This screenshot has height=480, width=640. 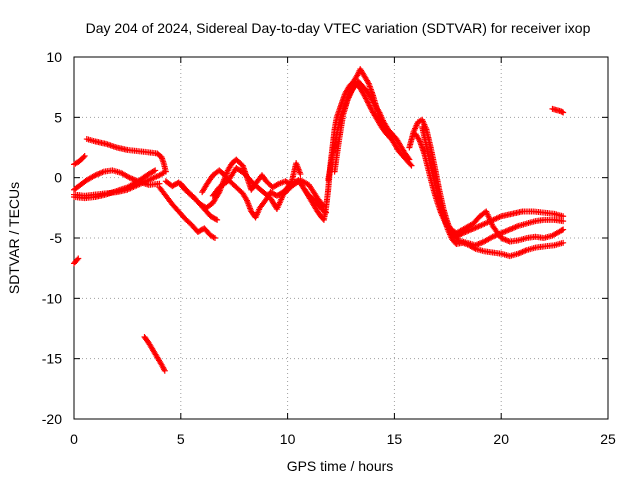 What do you see at coordinates (501, 439) in the screenshot?
I see `x-tick-label: 20` at bounding box center [501, 439].